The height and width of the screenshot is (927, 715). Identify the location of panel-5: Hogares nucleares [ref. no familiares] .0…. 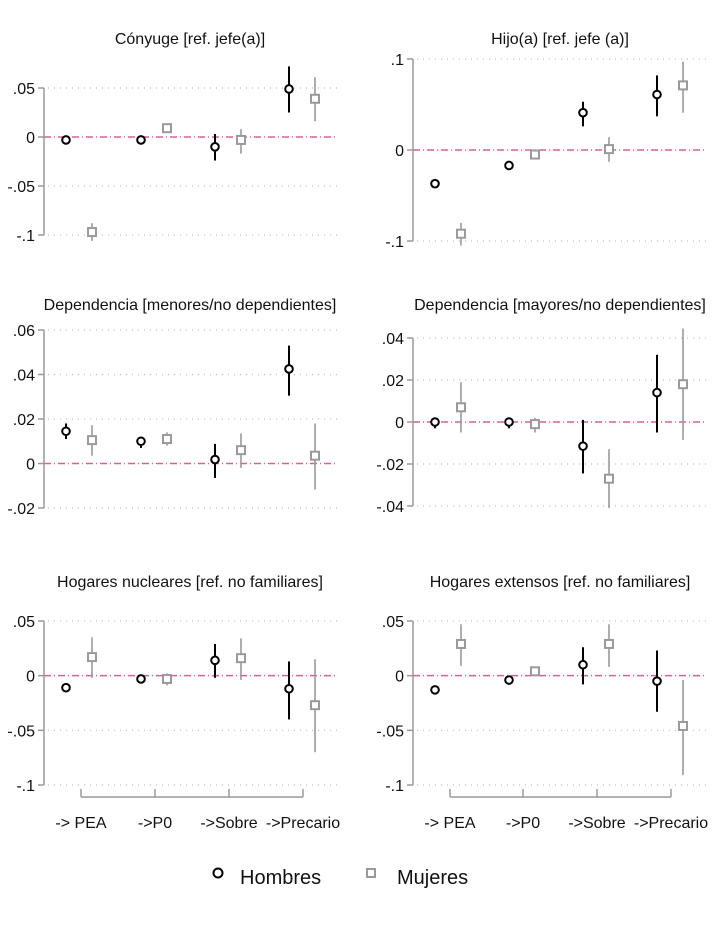
(173, 703).